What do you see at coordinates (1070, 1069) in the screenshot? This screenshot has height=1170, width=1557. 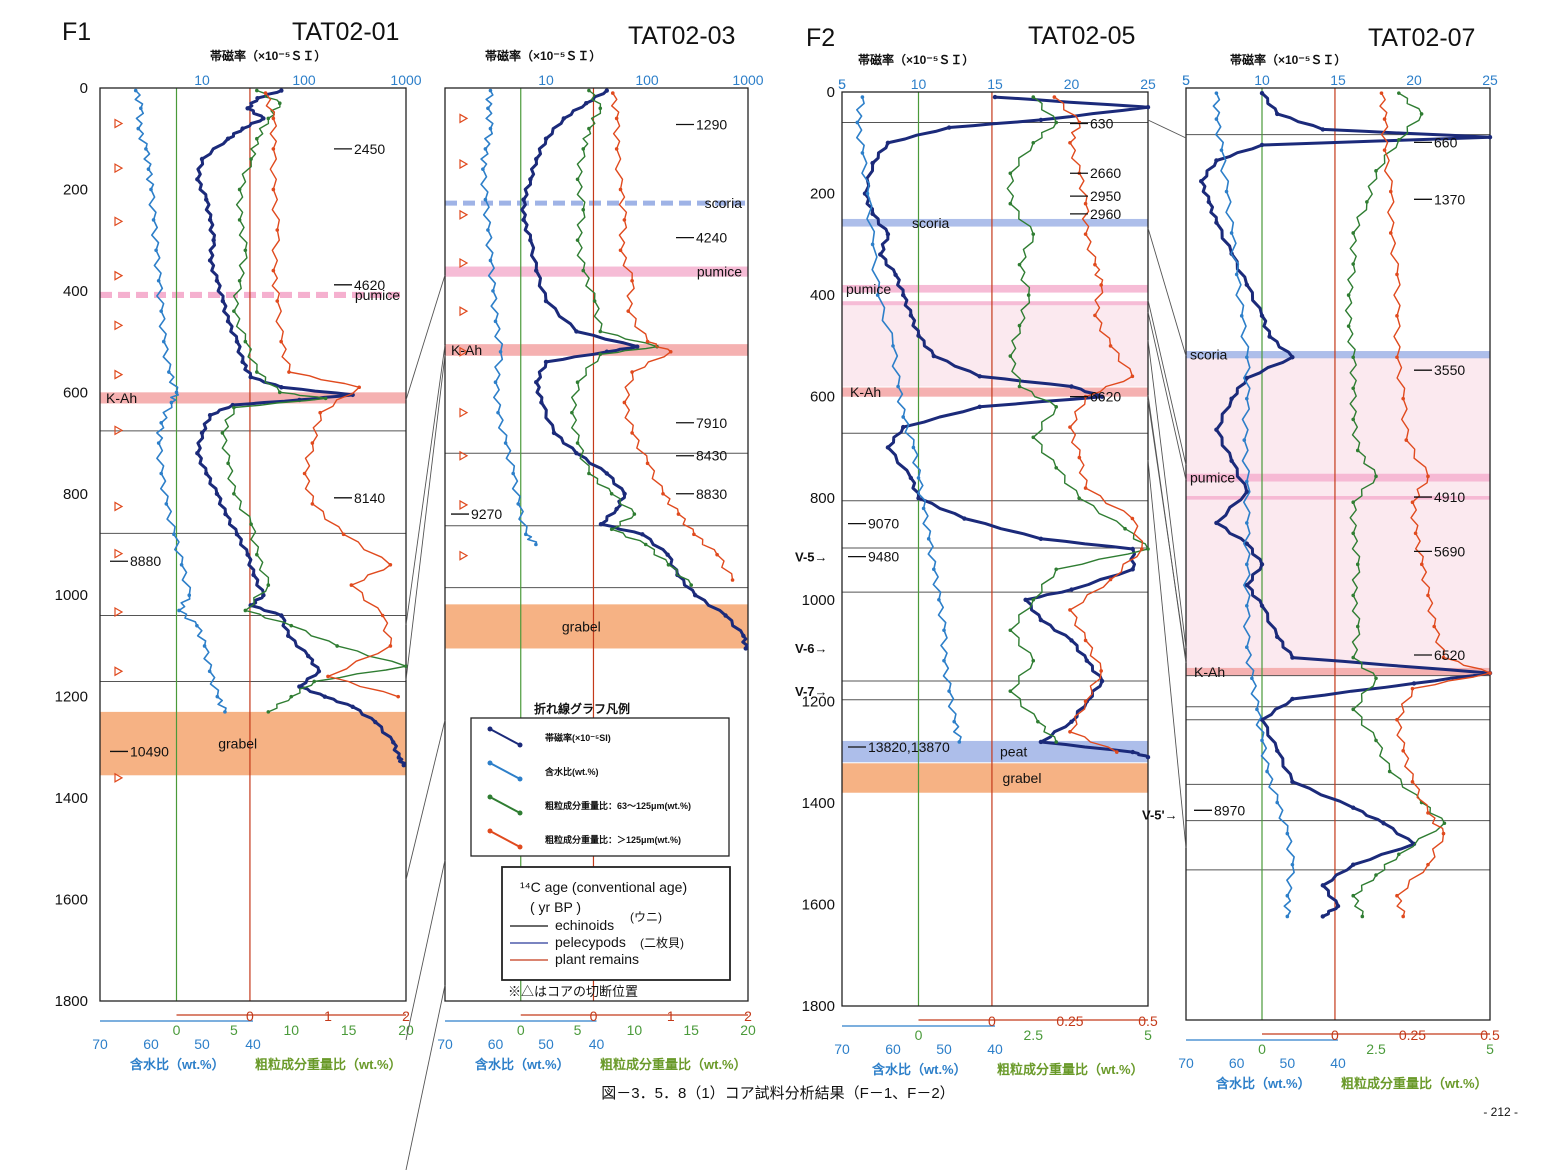 I see `coarse-axis-label: 粗粒成分重量比（wt.%）` at bounding box center [1070, 1069].